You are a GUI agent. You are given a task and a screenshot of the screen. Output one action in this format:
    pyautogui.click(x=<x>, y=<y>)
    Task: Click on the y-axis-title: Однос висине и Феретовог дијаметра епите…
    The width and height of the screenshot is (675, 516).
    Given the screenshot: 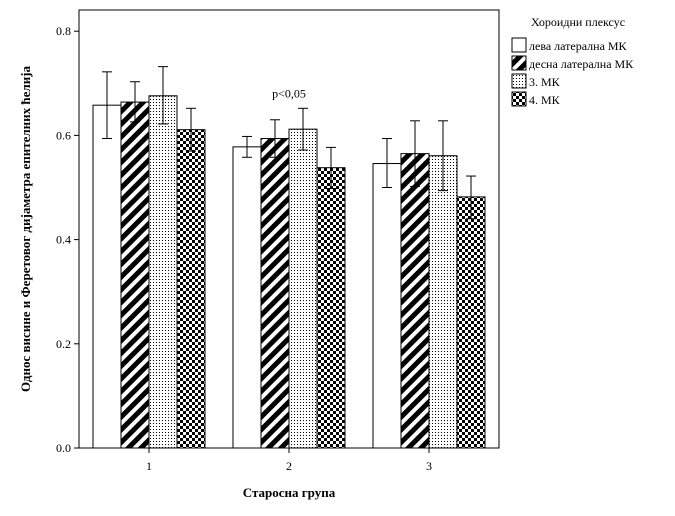 What is the action you would take?
    pyautogui.click(x=25, y=228)
    